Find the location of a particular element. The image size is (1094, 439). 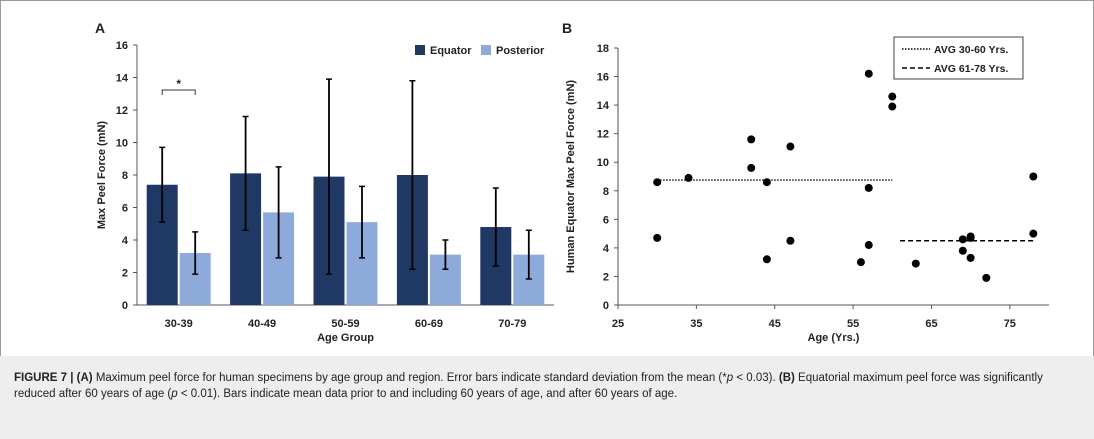

panel-b-y-tick-label: 0 is located at coordinates (606, 306).